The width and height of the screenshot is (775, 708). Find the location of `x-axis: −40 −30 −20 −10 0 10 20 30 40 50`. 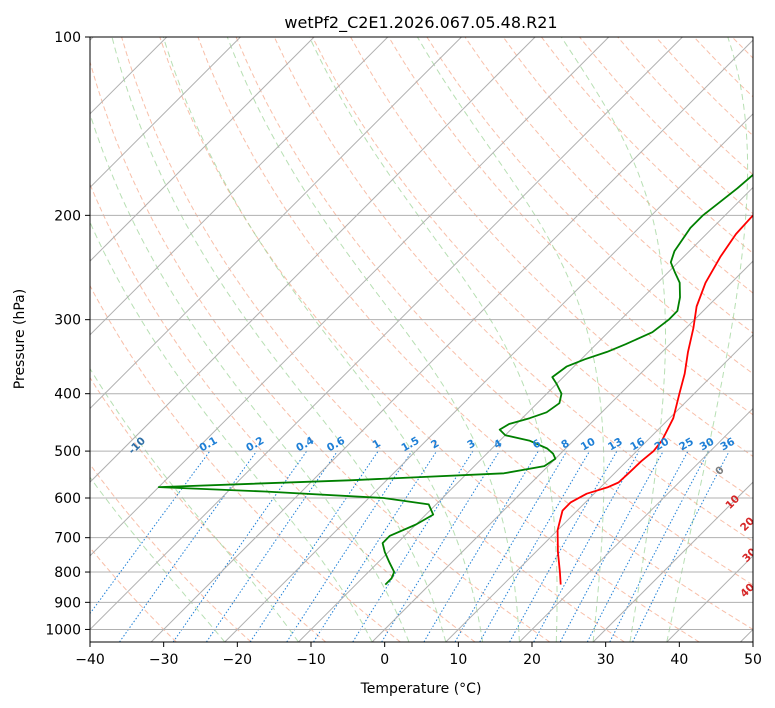

x-axis: −40 −30 −20 −10 0 10 20 30 40 50 is located at coordinates (418, 655).